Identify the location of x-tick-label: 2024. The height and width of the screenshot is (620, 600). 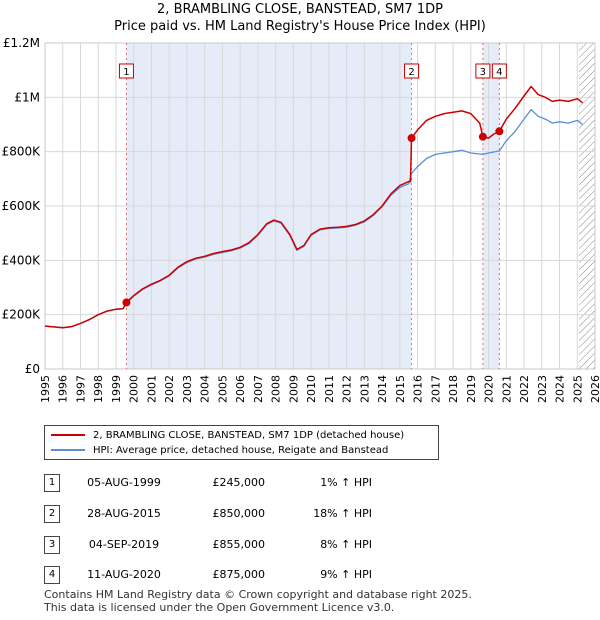
(560, 389).